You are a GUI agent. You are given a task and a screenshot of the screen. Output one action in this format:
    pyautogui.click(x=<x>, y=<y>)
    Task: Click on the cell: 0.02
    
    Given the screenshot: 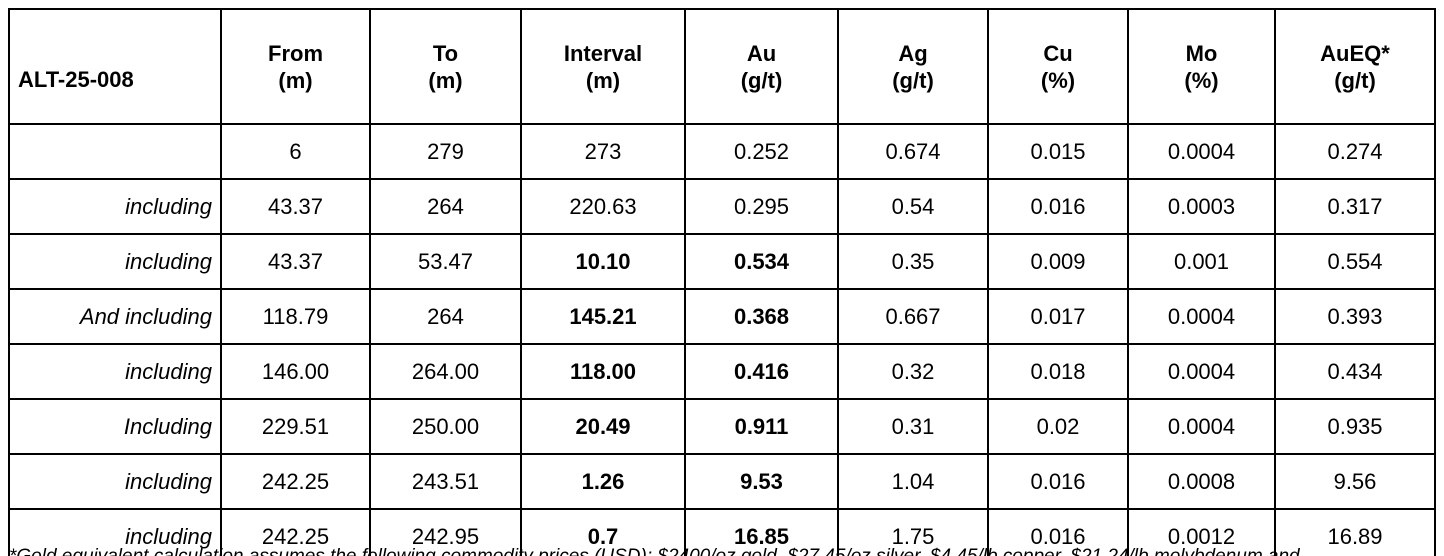 What is the action you would take?
    pyautogui.click(x=1058, y=426)
    